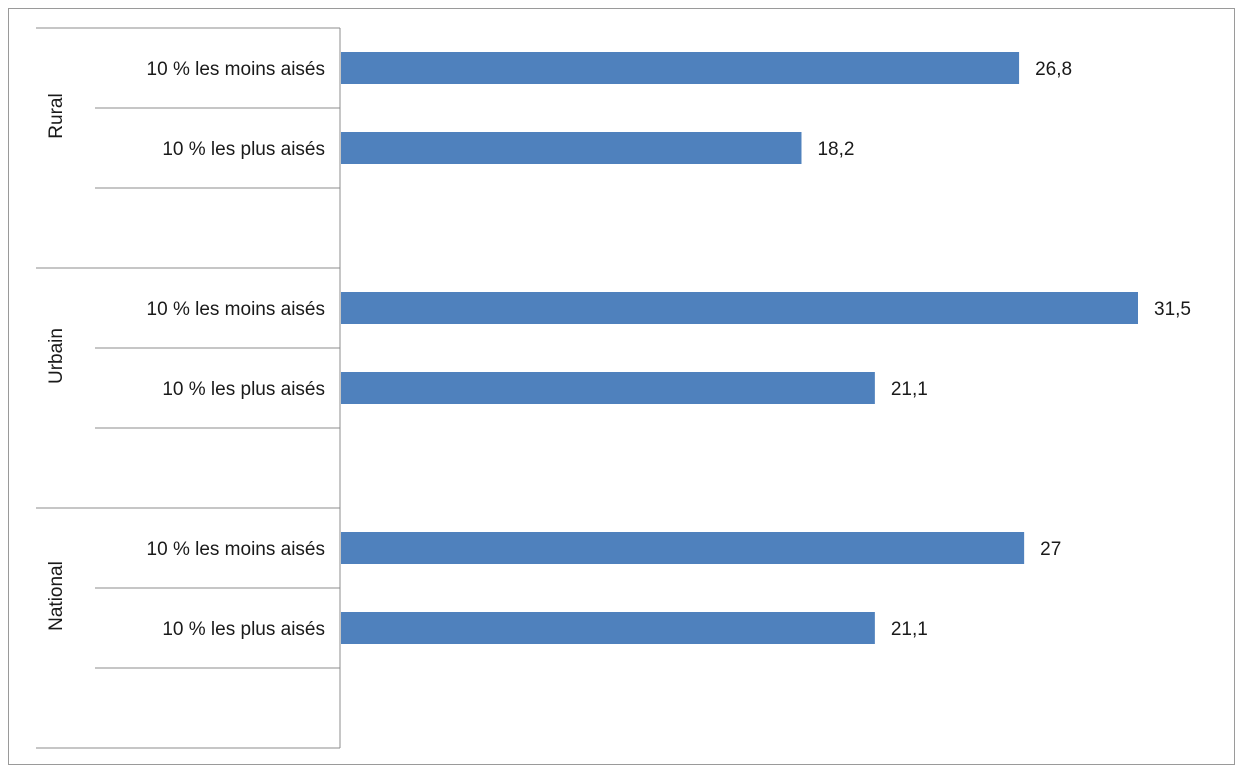 The height and width of the screenshot is (773, 1244). Describe the element at coordinates (835, 149) in the screenshot. I see `data-label: 18,2` at that location.